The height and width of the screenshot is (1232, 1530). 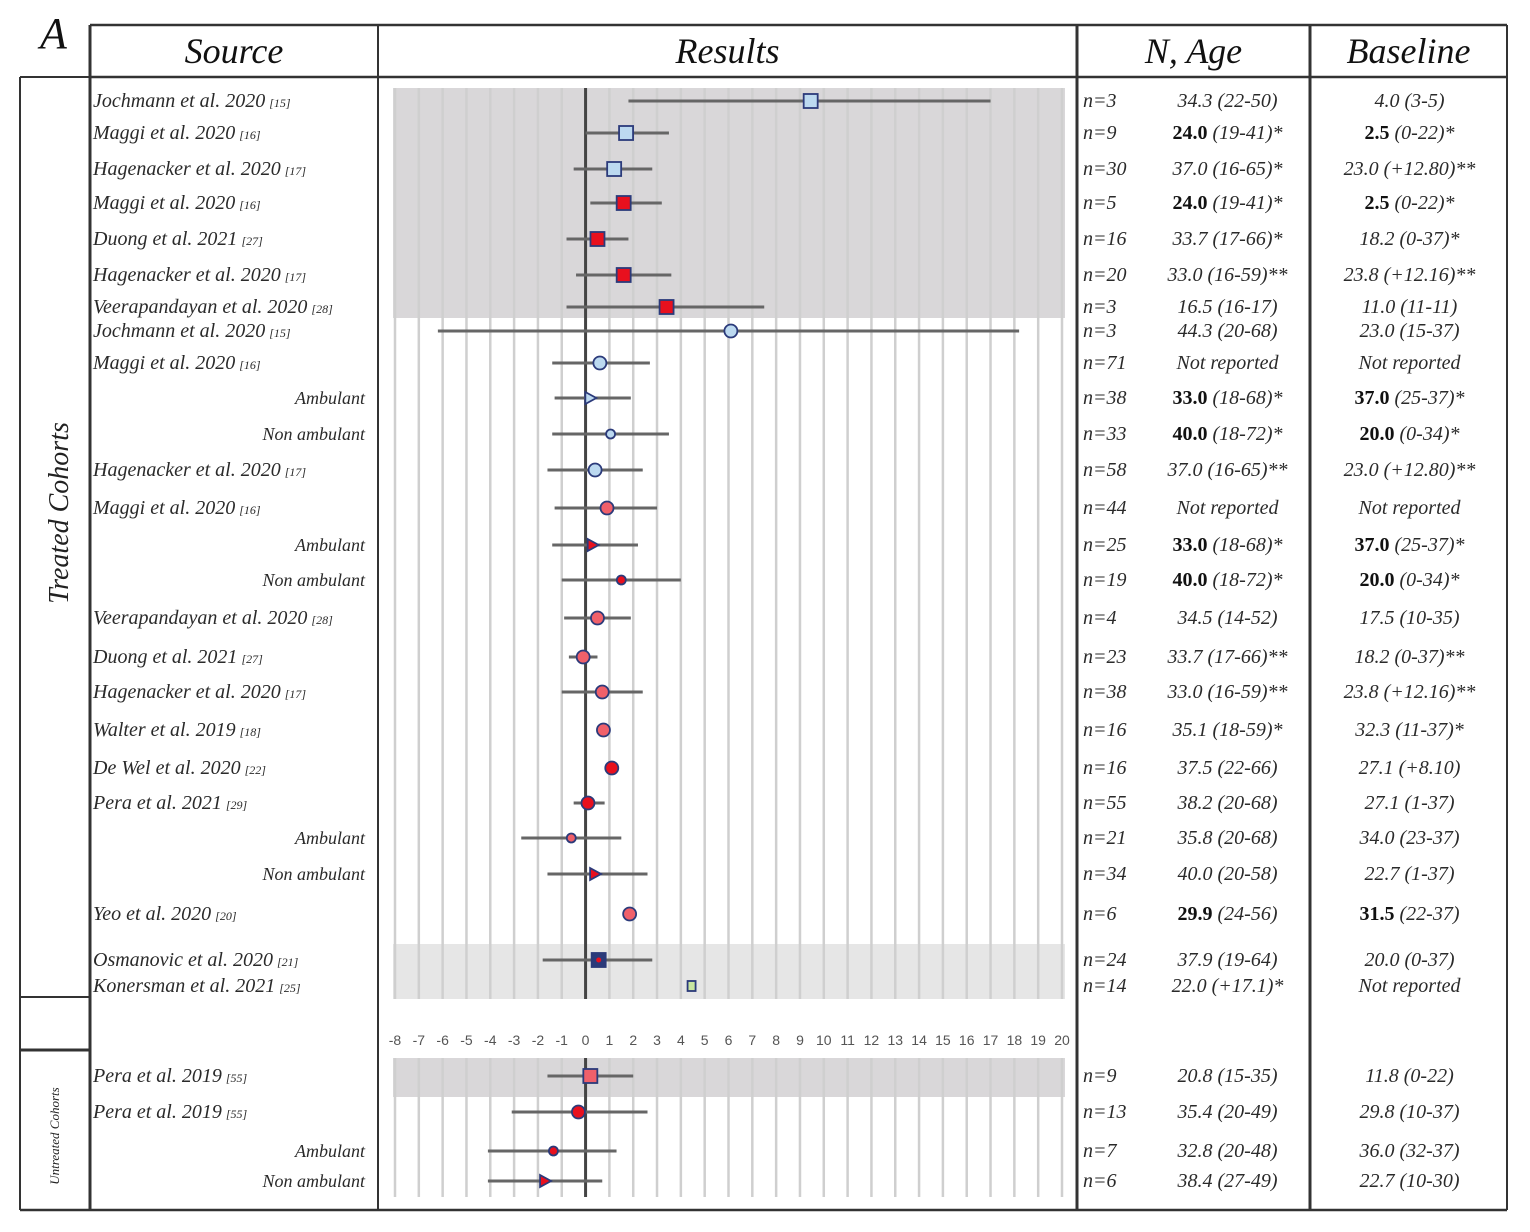 What do you see at coordinates (1105, 838) in the screenshot?
I see `n-value: n=21` at bounding box center [1105, 838].